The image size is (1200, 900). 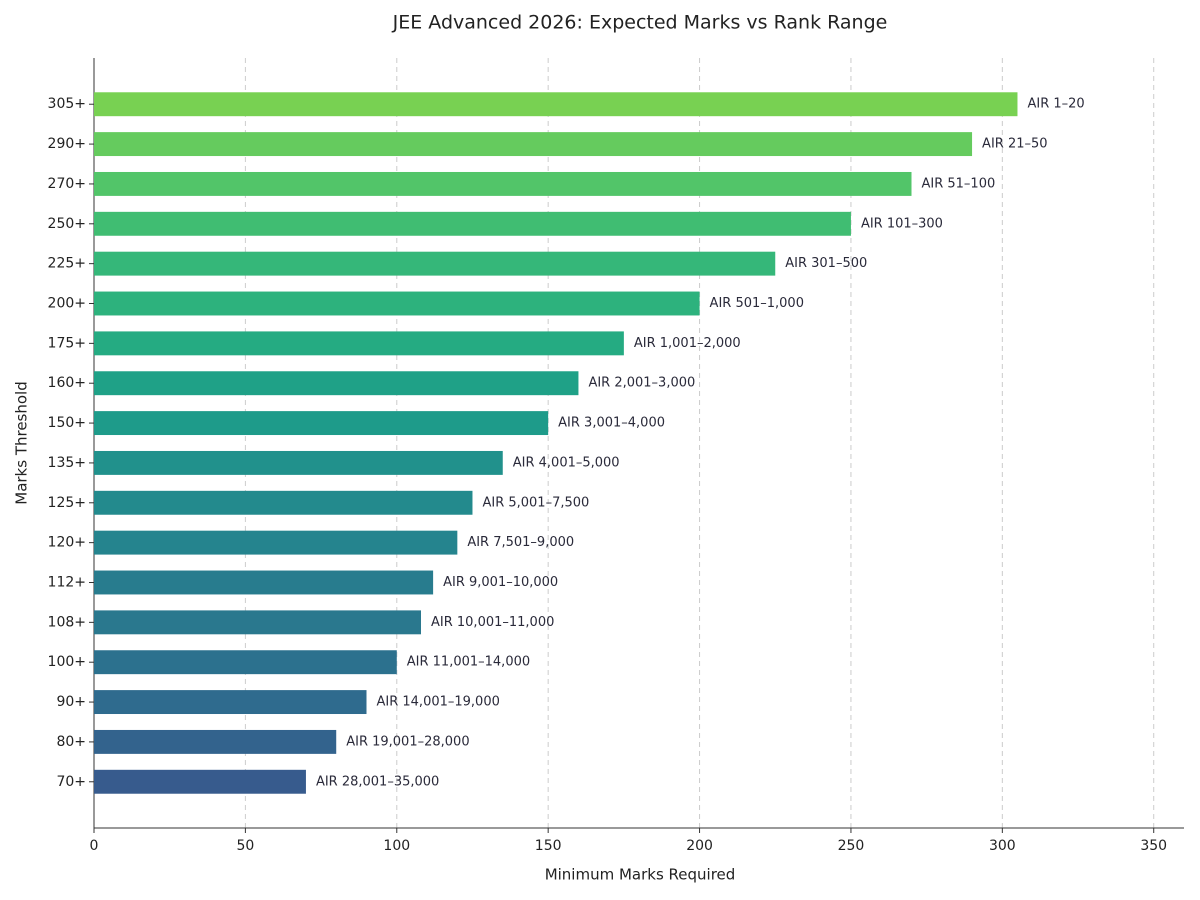 What do you see at coordinates (407, 741) in the screenshot?
I see `bar-annotation: AIR 19,001–28,000` at bounding box center [407, 741].